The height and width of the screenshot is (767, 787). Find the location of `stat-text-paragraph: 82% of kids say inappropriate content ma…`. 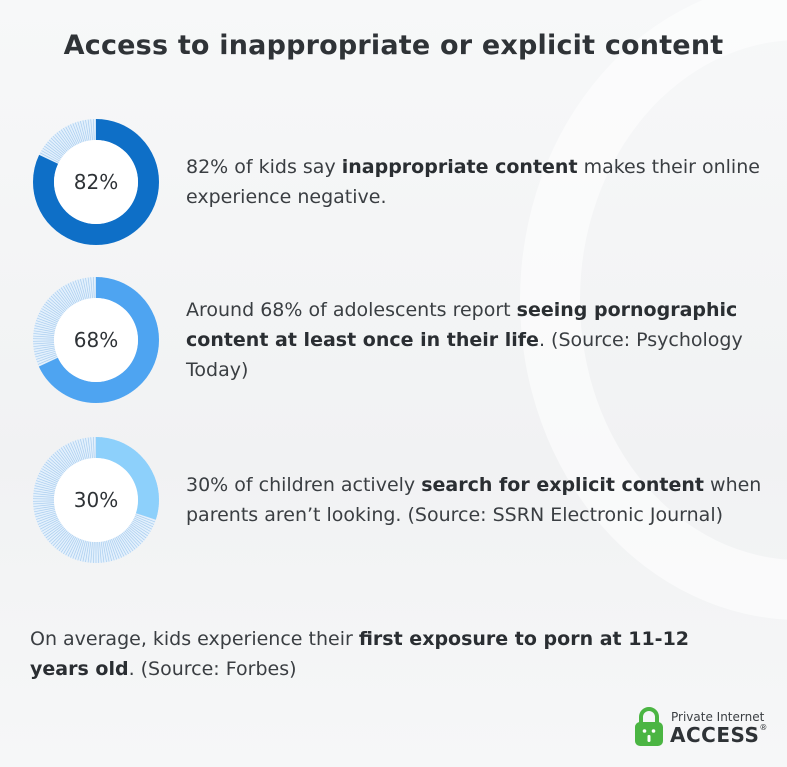

stat-text-paragraph: 82% of kids say inappropriate content ma… is located at coordinates (476, 182).